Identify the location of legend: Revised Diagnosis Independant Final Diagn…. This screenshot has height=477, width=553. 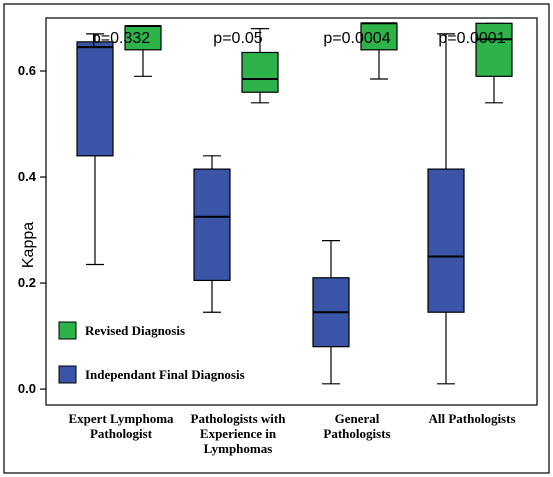
(151, 352).